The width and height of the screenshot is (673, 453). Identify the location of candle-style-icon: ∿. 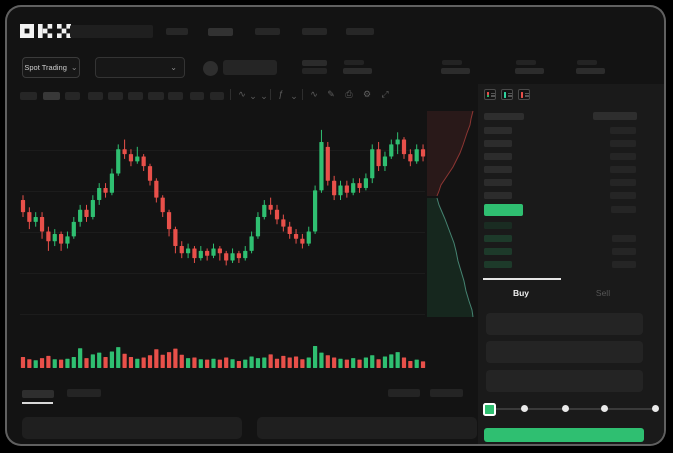
(242, 94).